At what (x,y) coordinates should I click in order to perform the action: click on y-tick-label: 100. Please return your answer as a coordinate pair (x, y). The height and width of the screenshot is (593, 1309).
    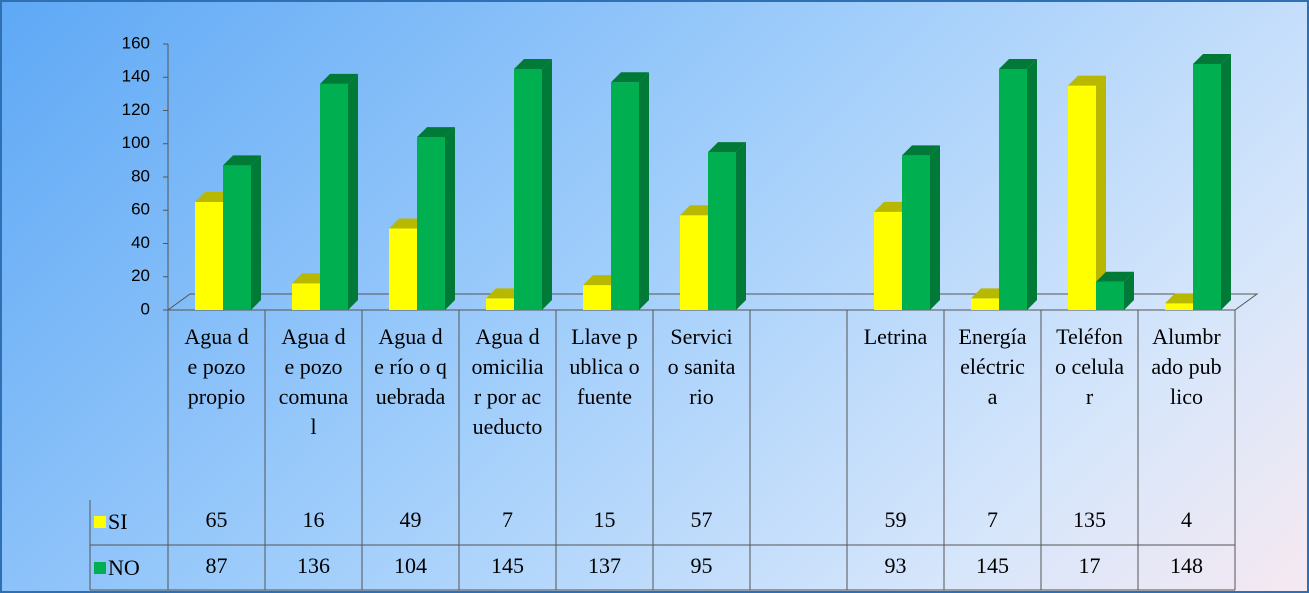
    Looking at the image, I should click on (136, 142).